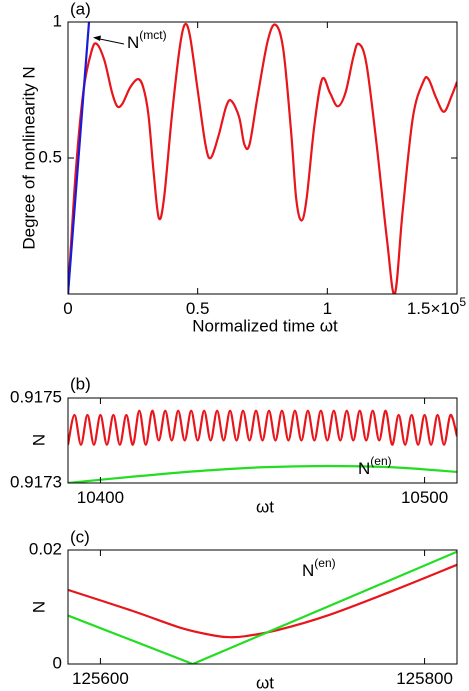  I want to click on x-tick-label: 0.5, so click(198, 308).